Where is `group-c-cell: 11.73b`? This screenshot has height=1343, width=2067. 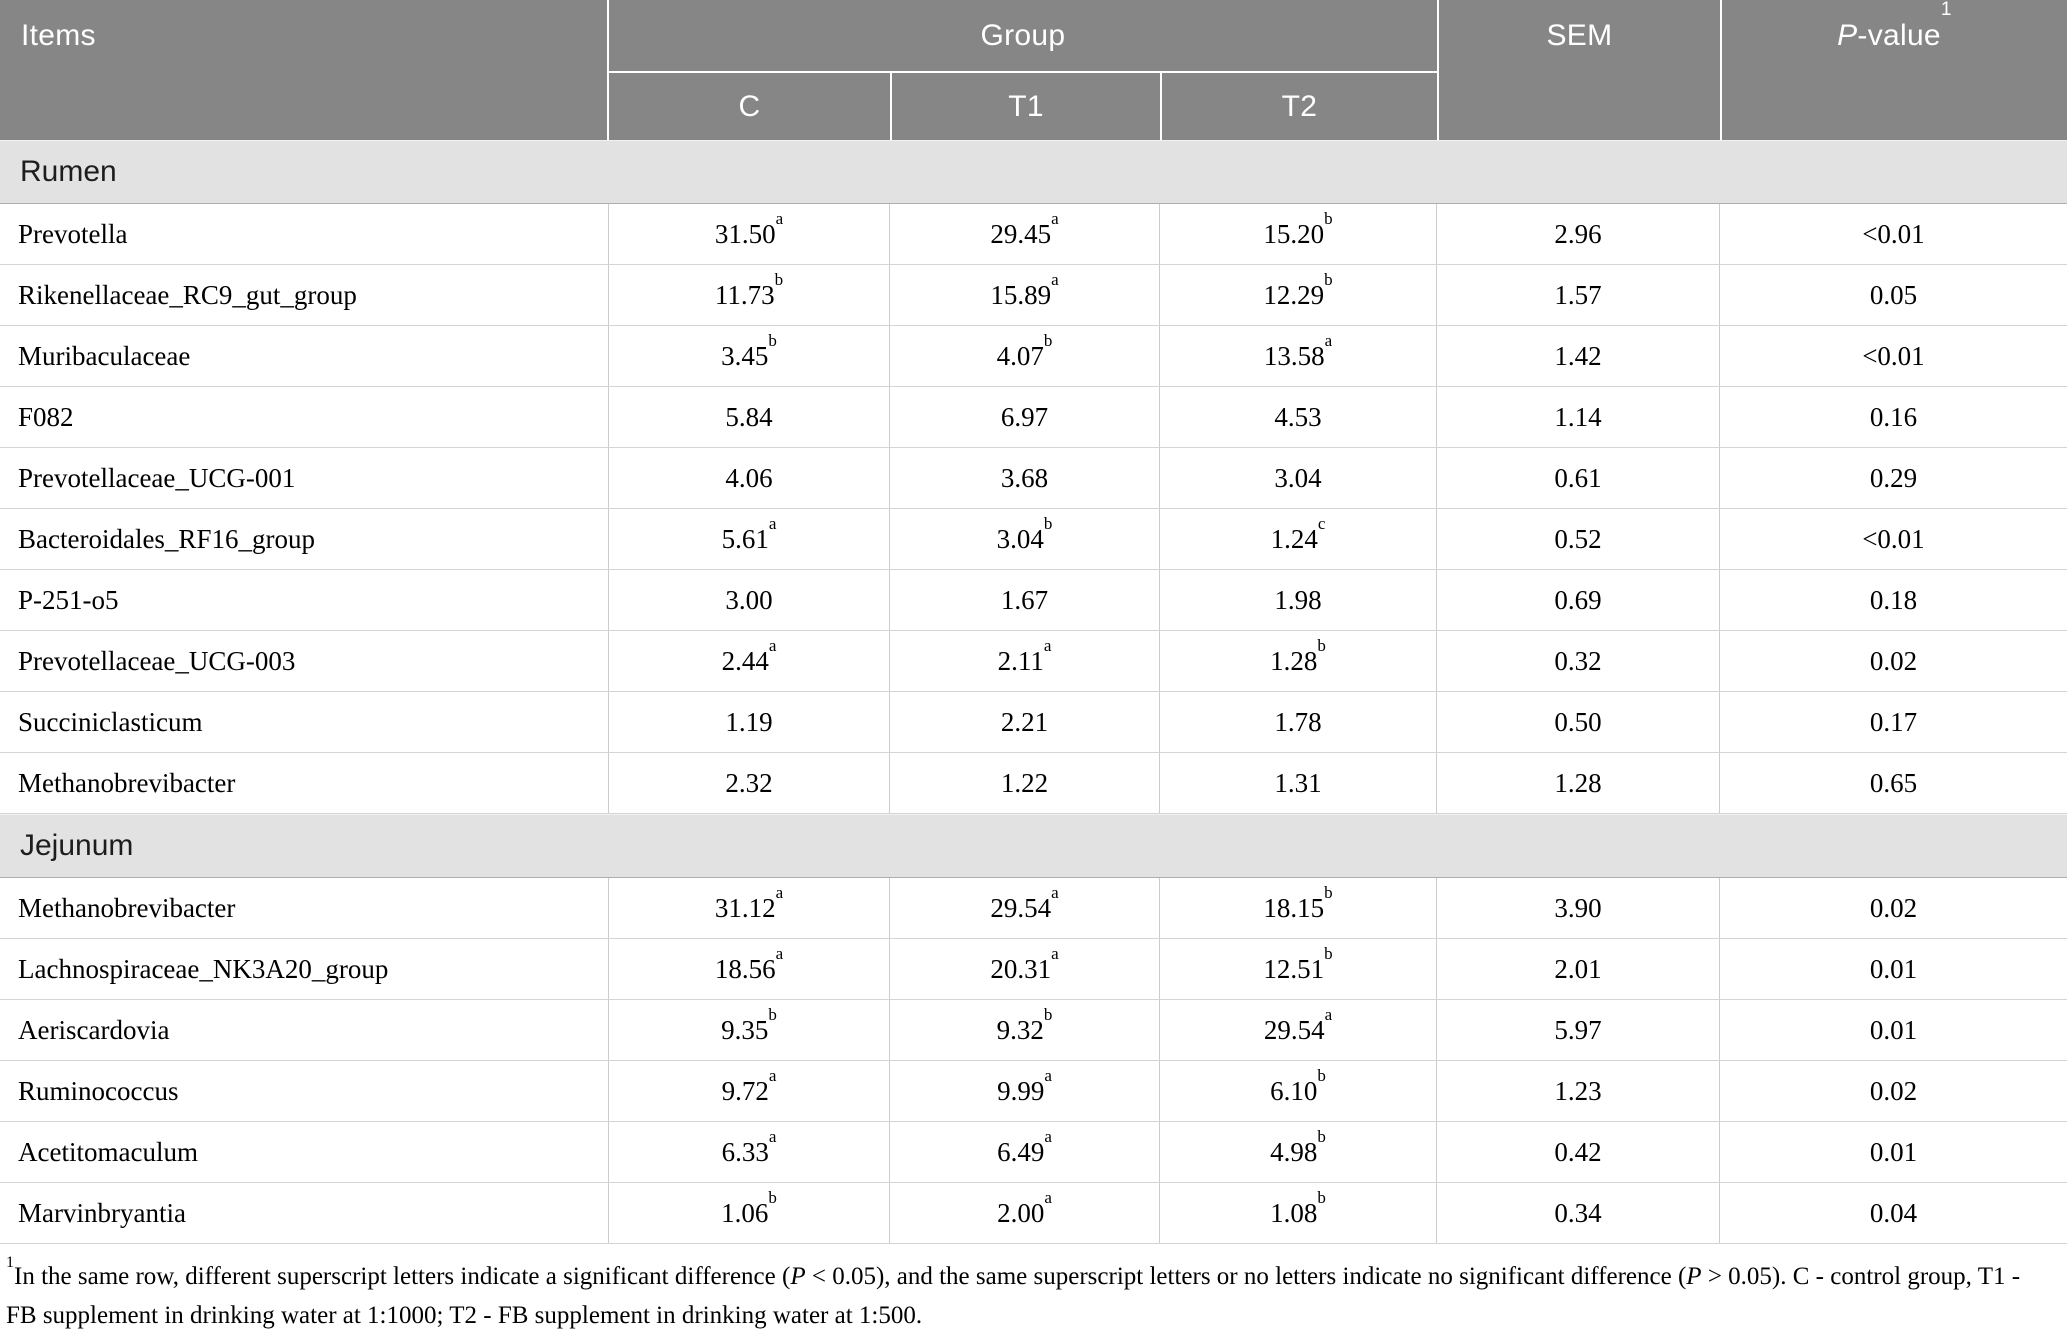 group-c-cell: 11.73b is located at coordinates (750, 295).